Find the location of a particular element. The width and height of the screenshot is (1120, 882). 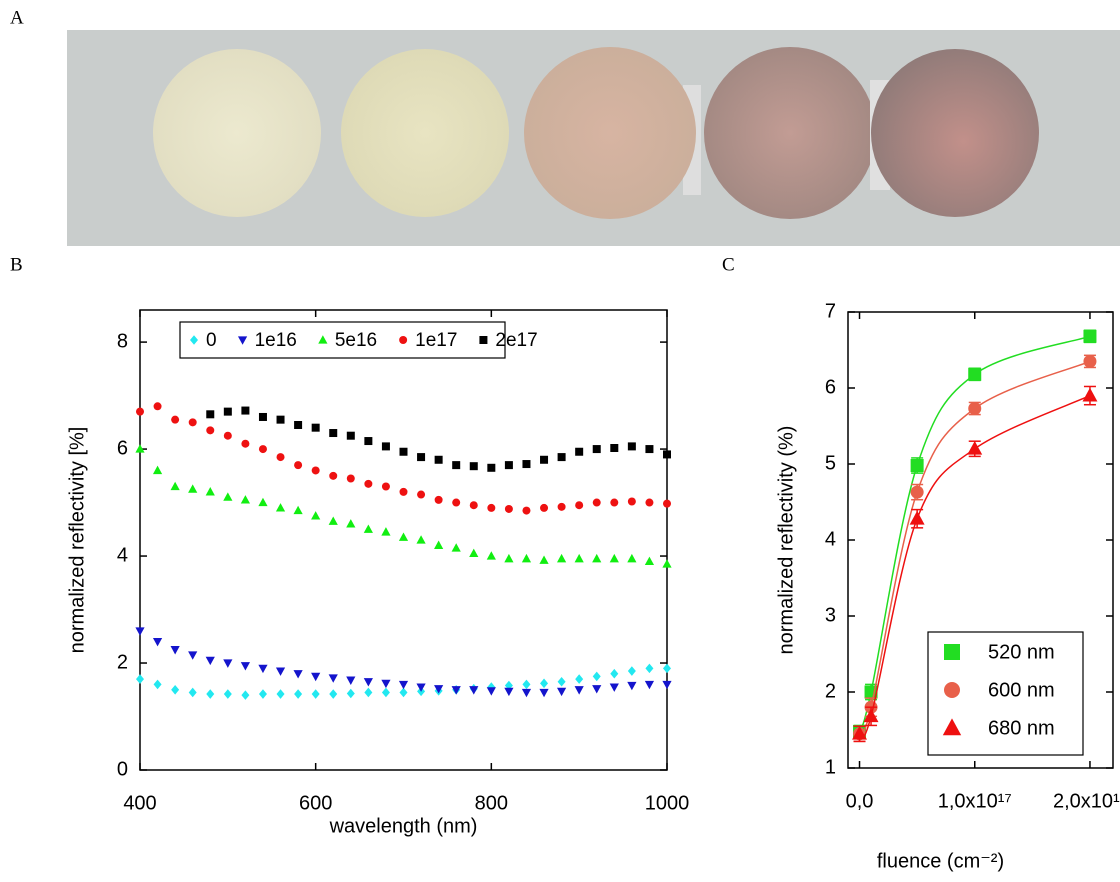

y-tick-label: 7 is located at coordinates (830, 311).